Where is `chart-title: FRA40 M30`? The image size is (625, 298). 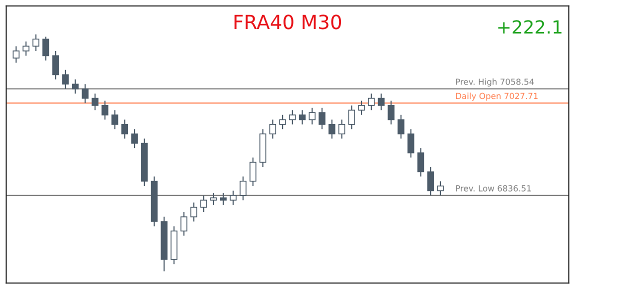
chart-title: FRA40 M30 is located at coordinates (288, 22).